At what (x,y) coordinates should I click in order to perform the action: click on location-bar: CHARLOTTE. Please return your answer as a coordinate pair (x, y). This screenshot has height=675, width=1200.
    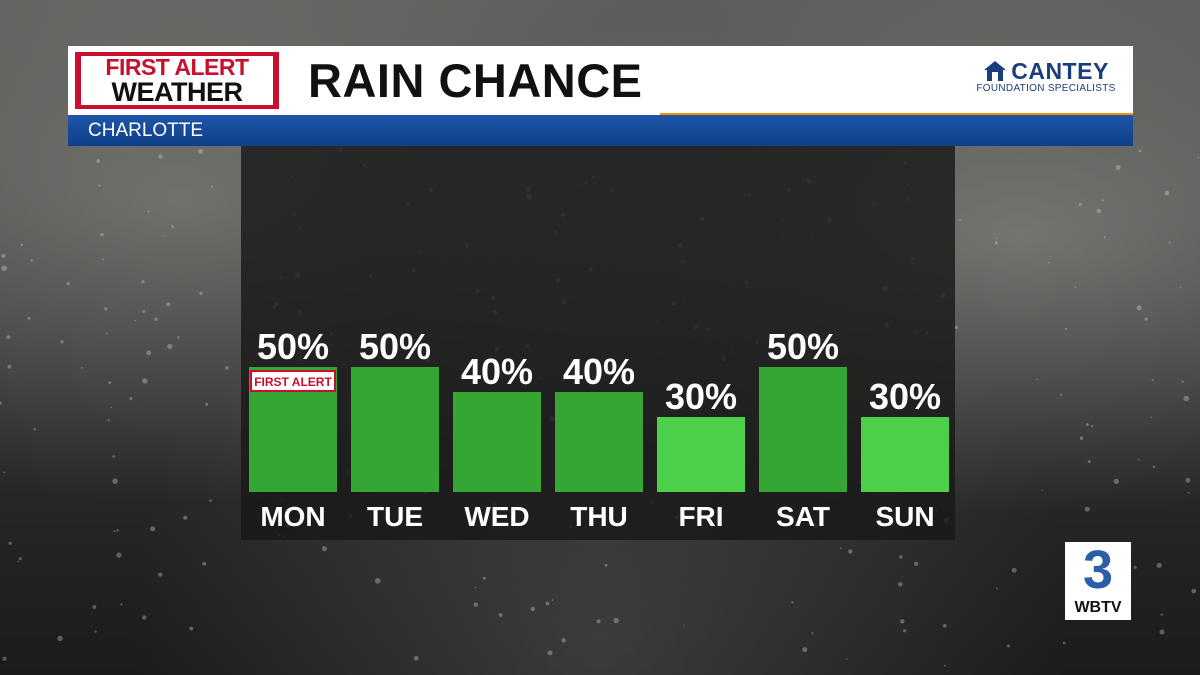
    Looking at the image, I should click on (600, 130).